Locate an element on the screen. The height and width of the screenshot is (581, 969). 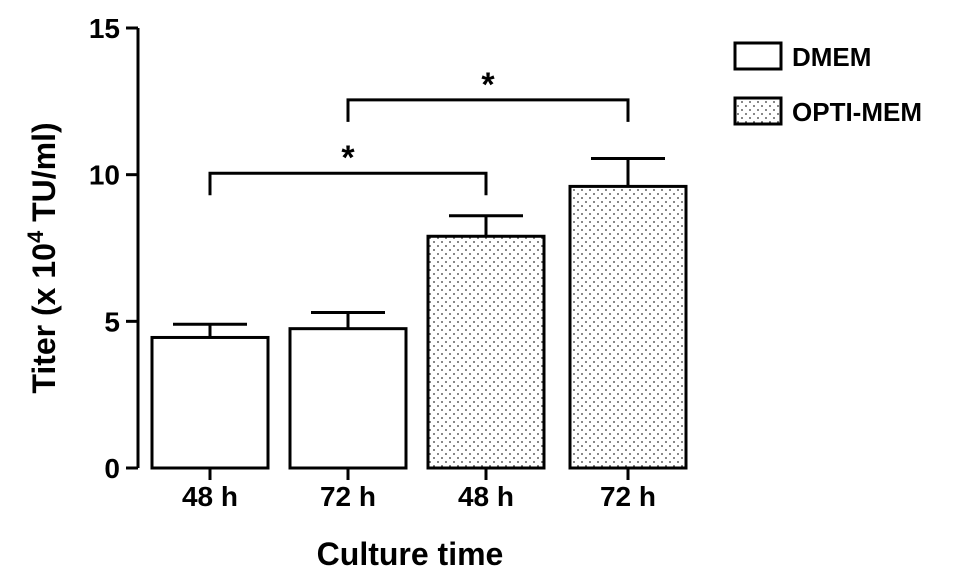
y-axis-title: Titer (x 104 TU/ml) is located at coordinates (42, 257).